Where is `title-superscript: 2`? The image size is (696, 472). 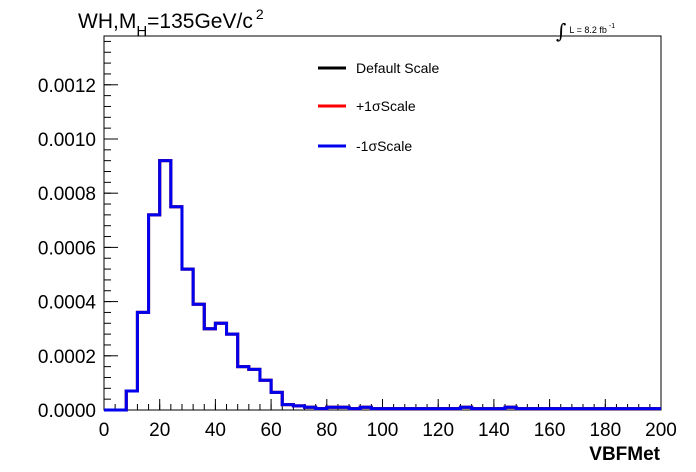
title-superscript: 2 is located at coordinates (259, 14).